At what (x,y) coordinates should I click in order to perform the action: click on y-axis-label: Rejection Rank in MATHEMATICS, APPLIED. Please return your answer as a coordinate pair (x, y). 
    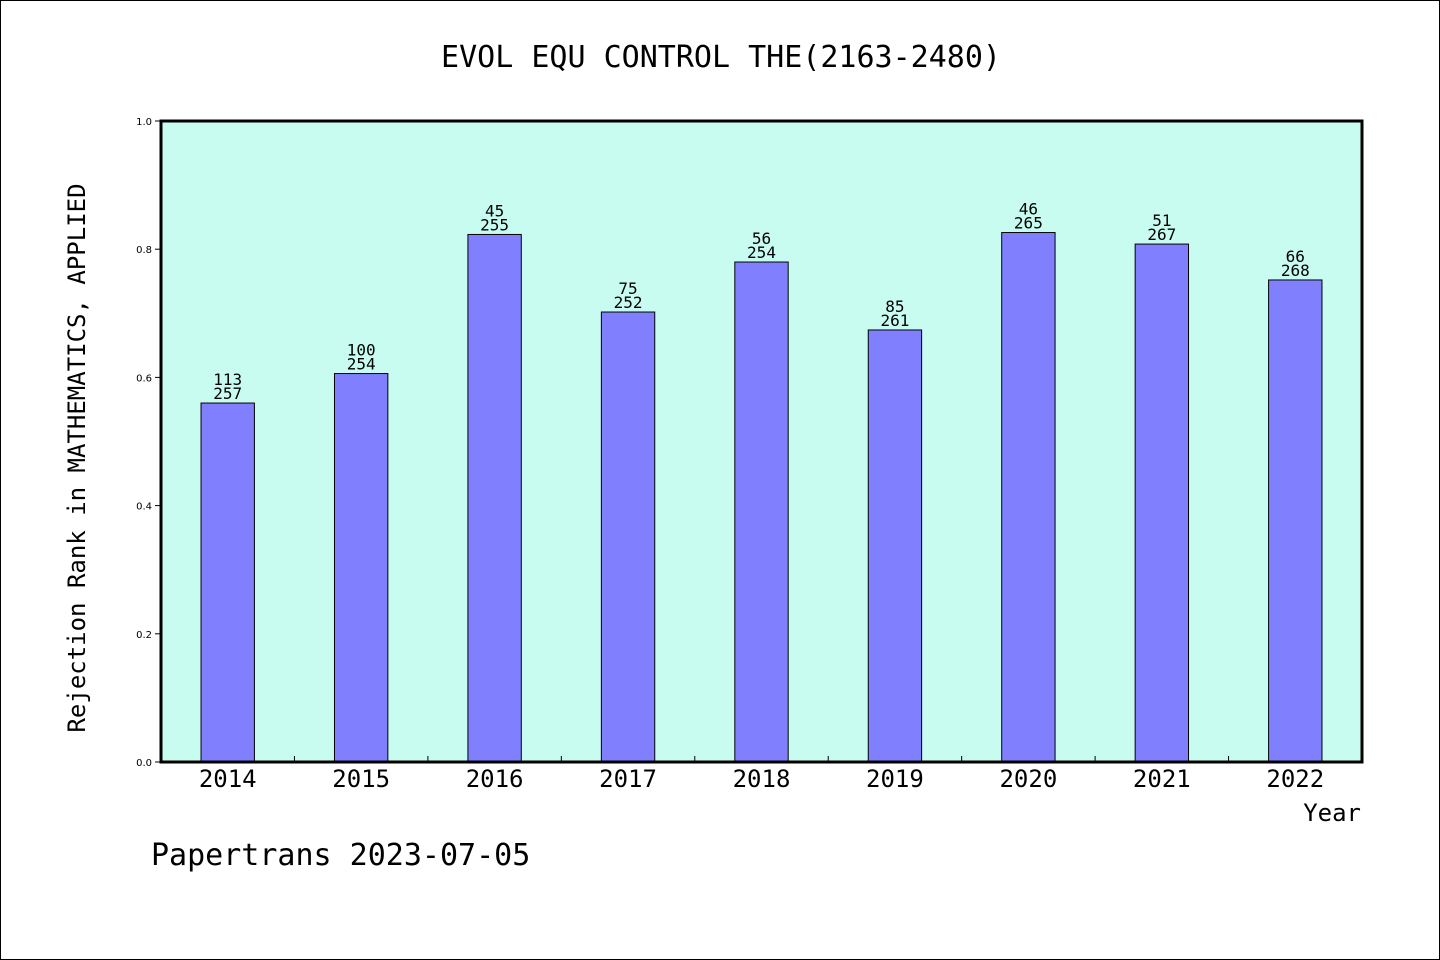
    Looking at the image, I should click on (77, 457).